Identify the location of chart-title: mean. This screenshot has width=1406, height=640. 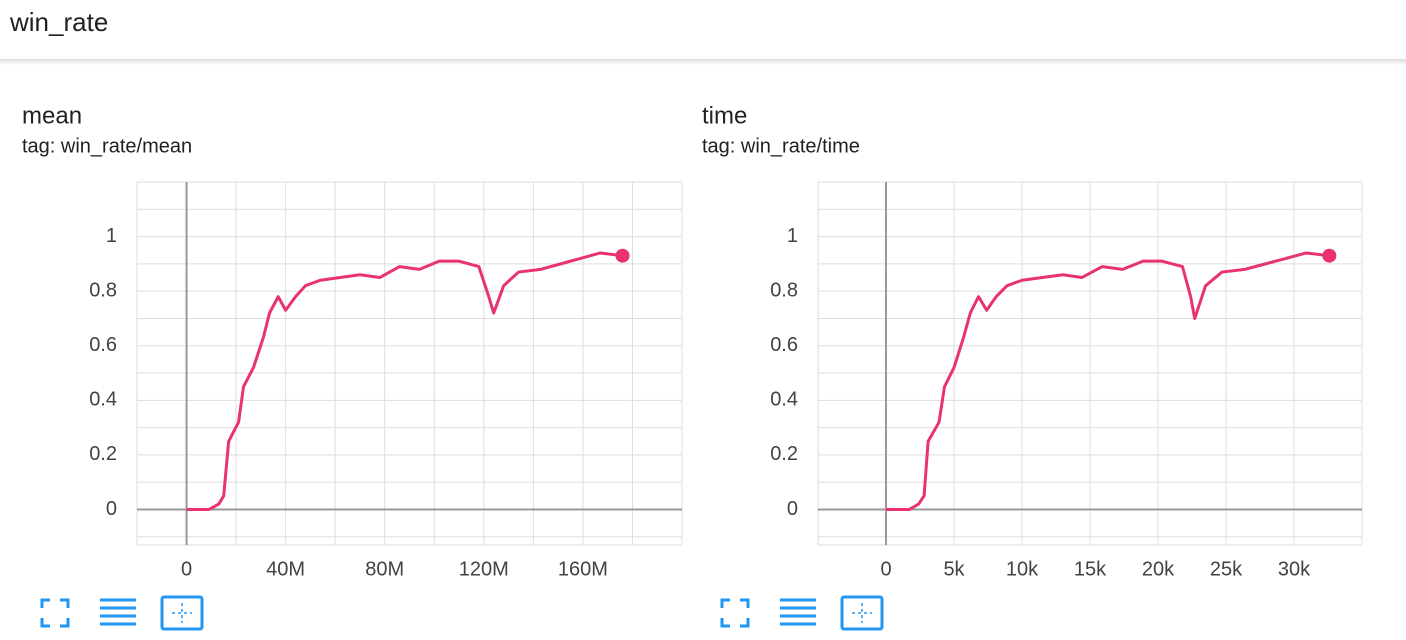
(52, 115).